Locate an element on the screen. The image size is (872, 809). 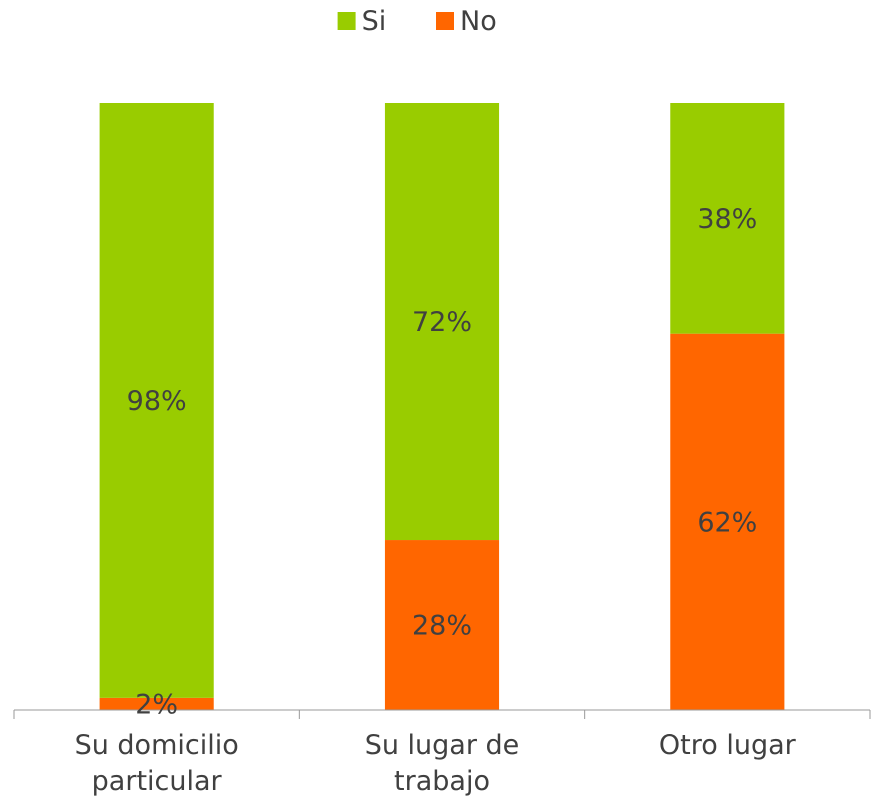
legend-label: Si is located at coordinates (374, 21).